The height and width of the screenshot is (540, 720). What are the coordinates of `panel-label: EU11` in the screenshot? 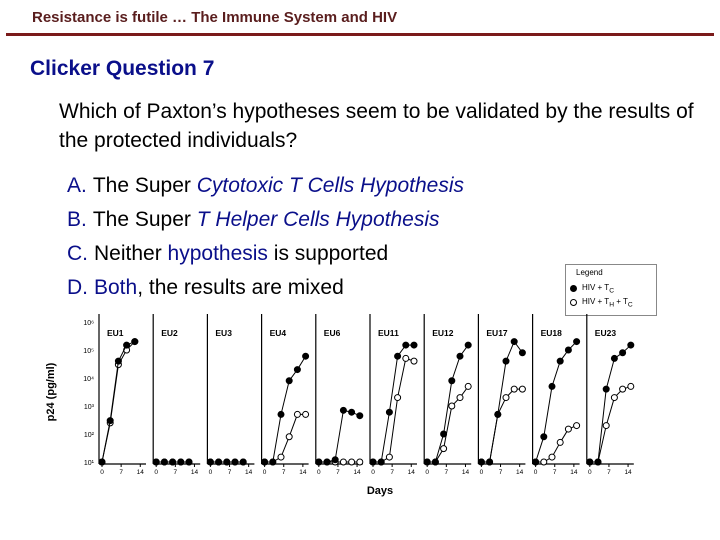 It's located at (388, 333).